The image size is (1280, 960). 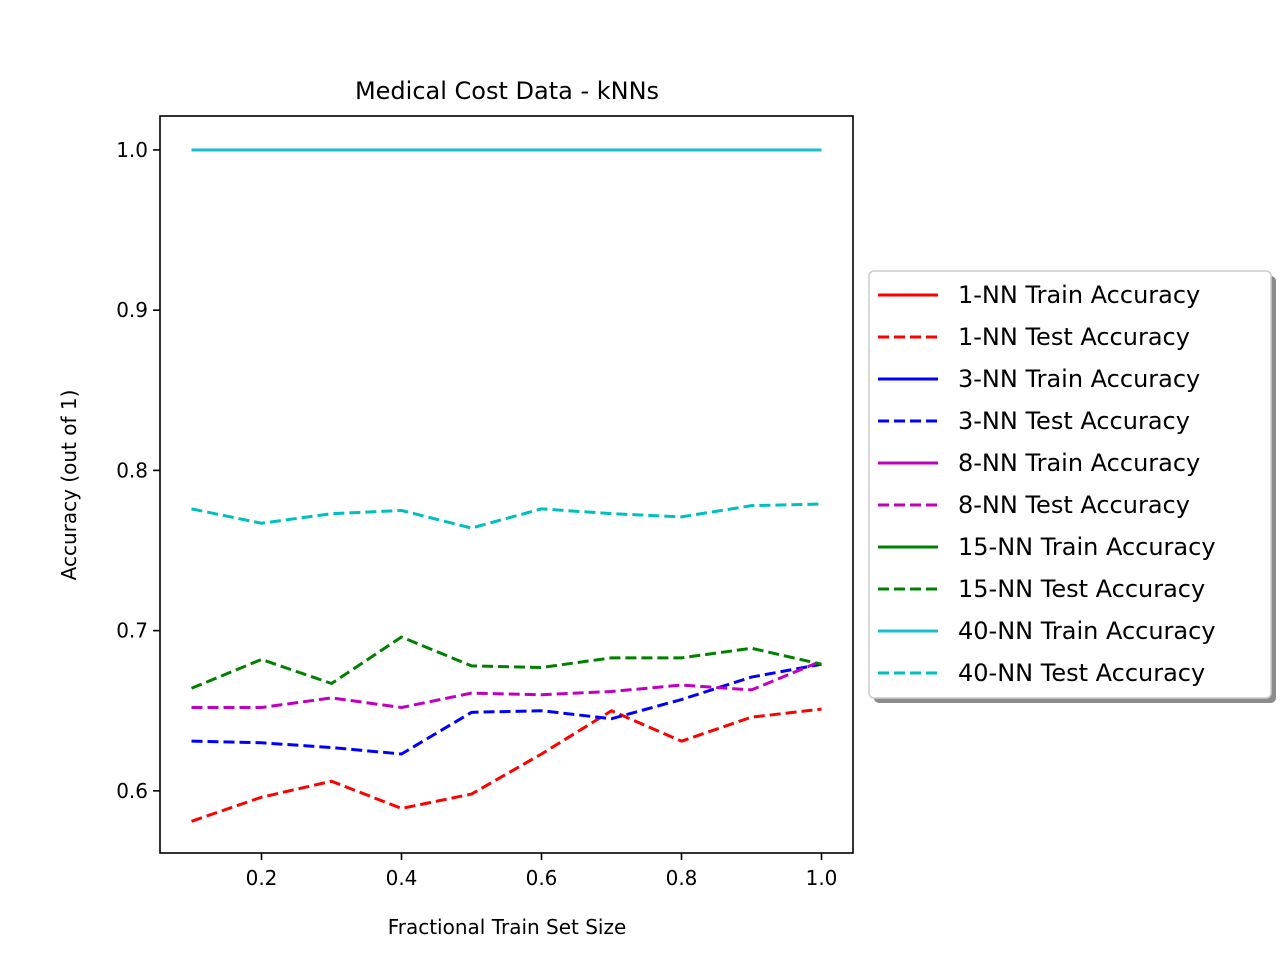 I want to click on legend-label: 3-NN Train Accuracy, so click(x=1079, y=379).